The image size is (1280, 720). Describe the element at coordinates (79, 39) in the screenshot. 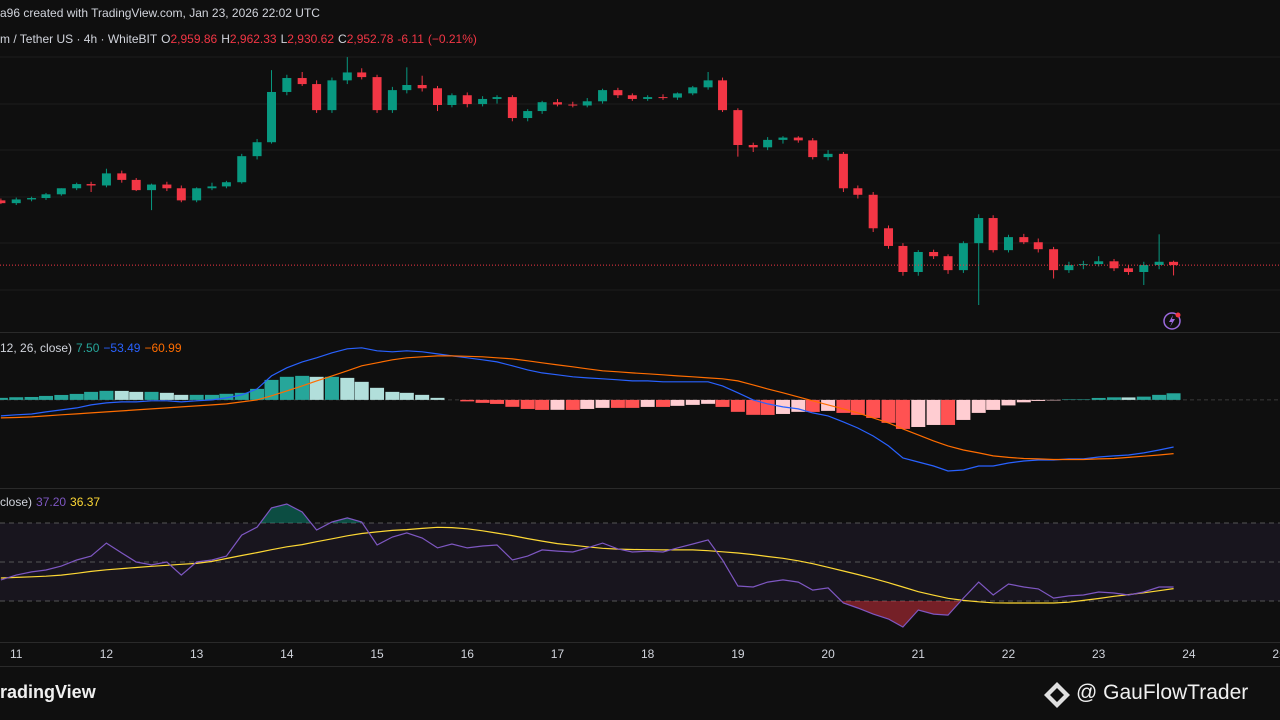

I see `symbol: m / Tether US · 4h · WhiteBIT` at that location.